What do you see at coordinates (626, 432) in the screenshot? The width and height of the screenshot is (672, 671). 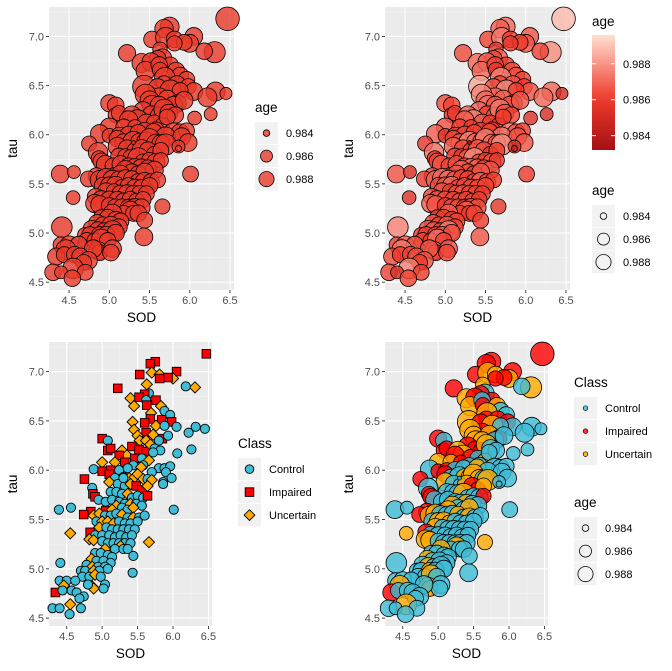 I see `legend-label: Impaired` at bounding box center [626, 432].